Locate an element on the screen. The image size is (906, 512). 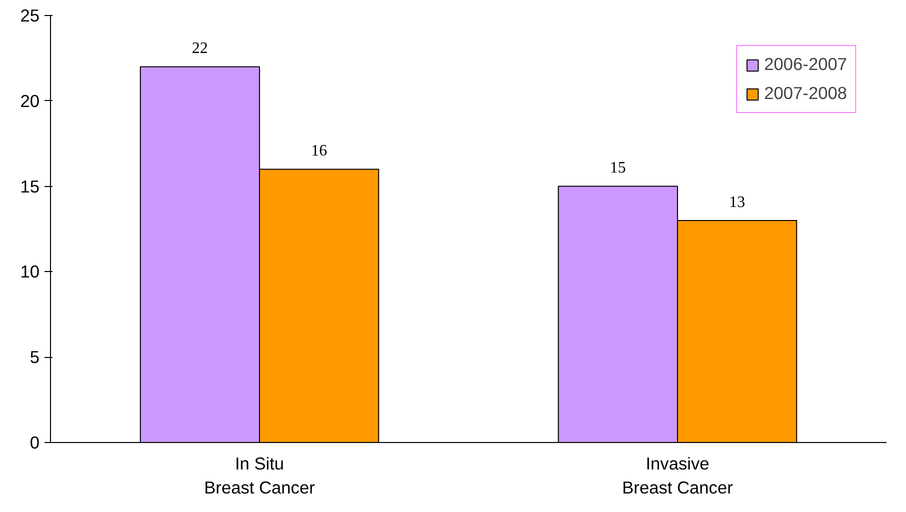
data-label: 22 is located at coordinates (200, 49).